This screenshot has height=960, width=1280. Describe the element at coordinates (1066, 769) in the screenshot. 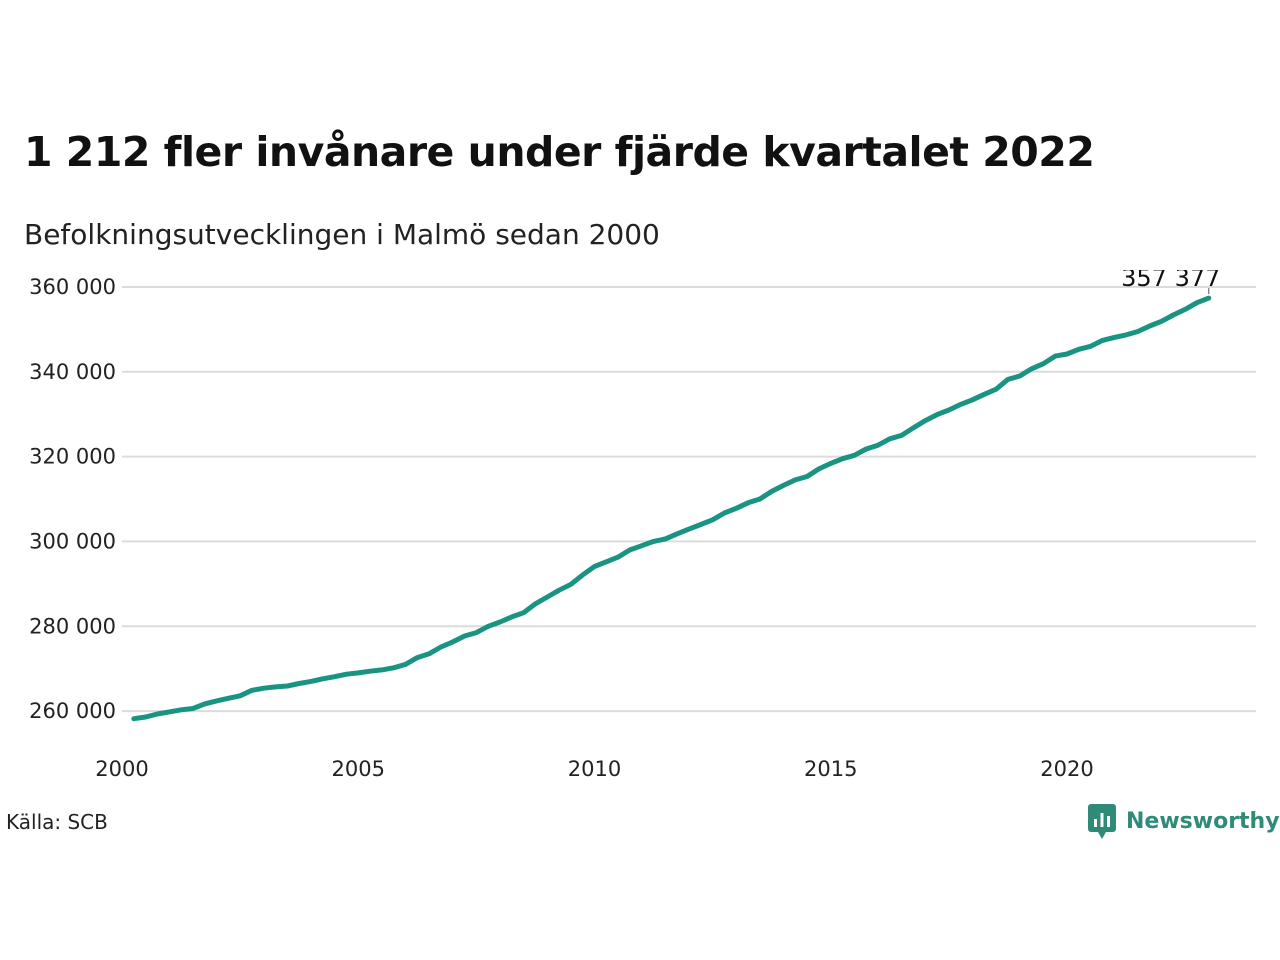

I see `x-tick-label: 2020` at that location.